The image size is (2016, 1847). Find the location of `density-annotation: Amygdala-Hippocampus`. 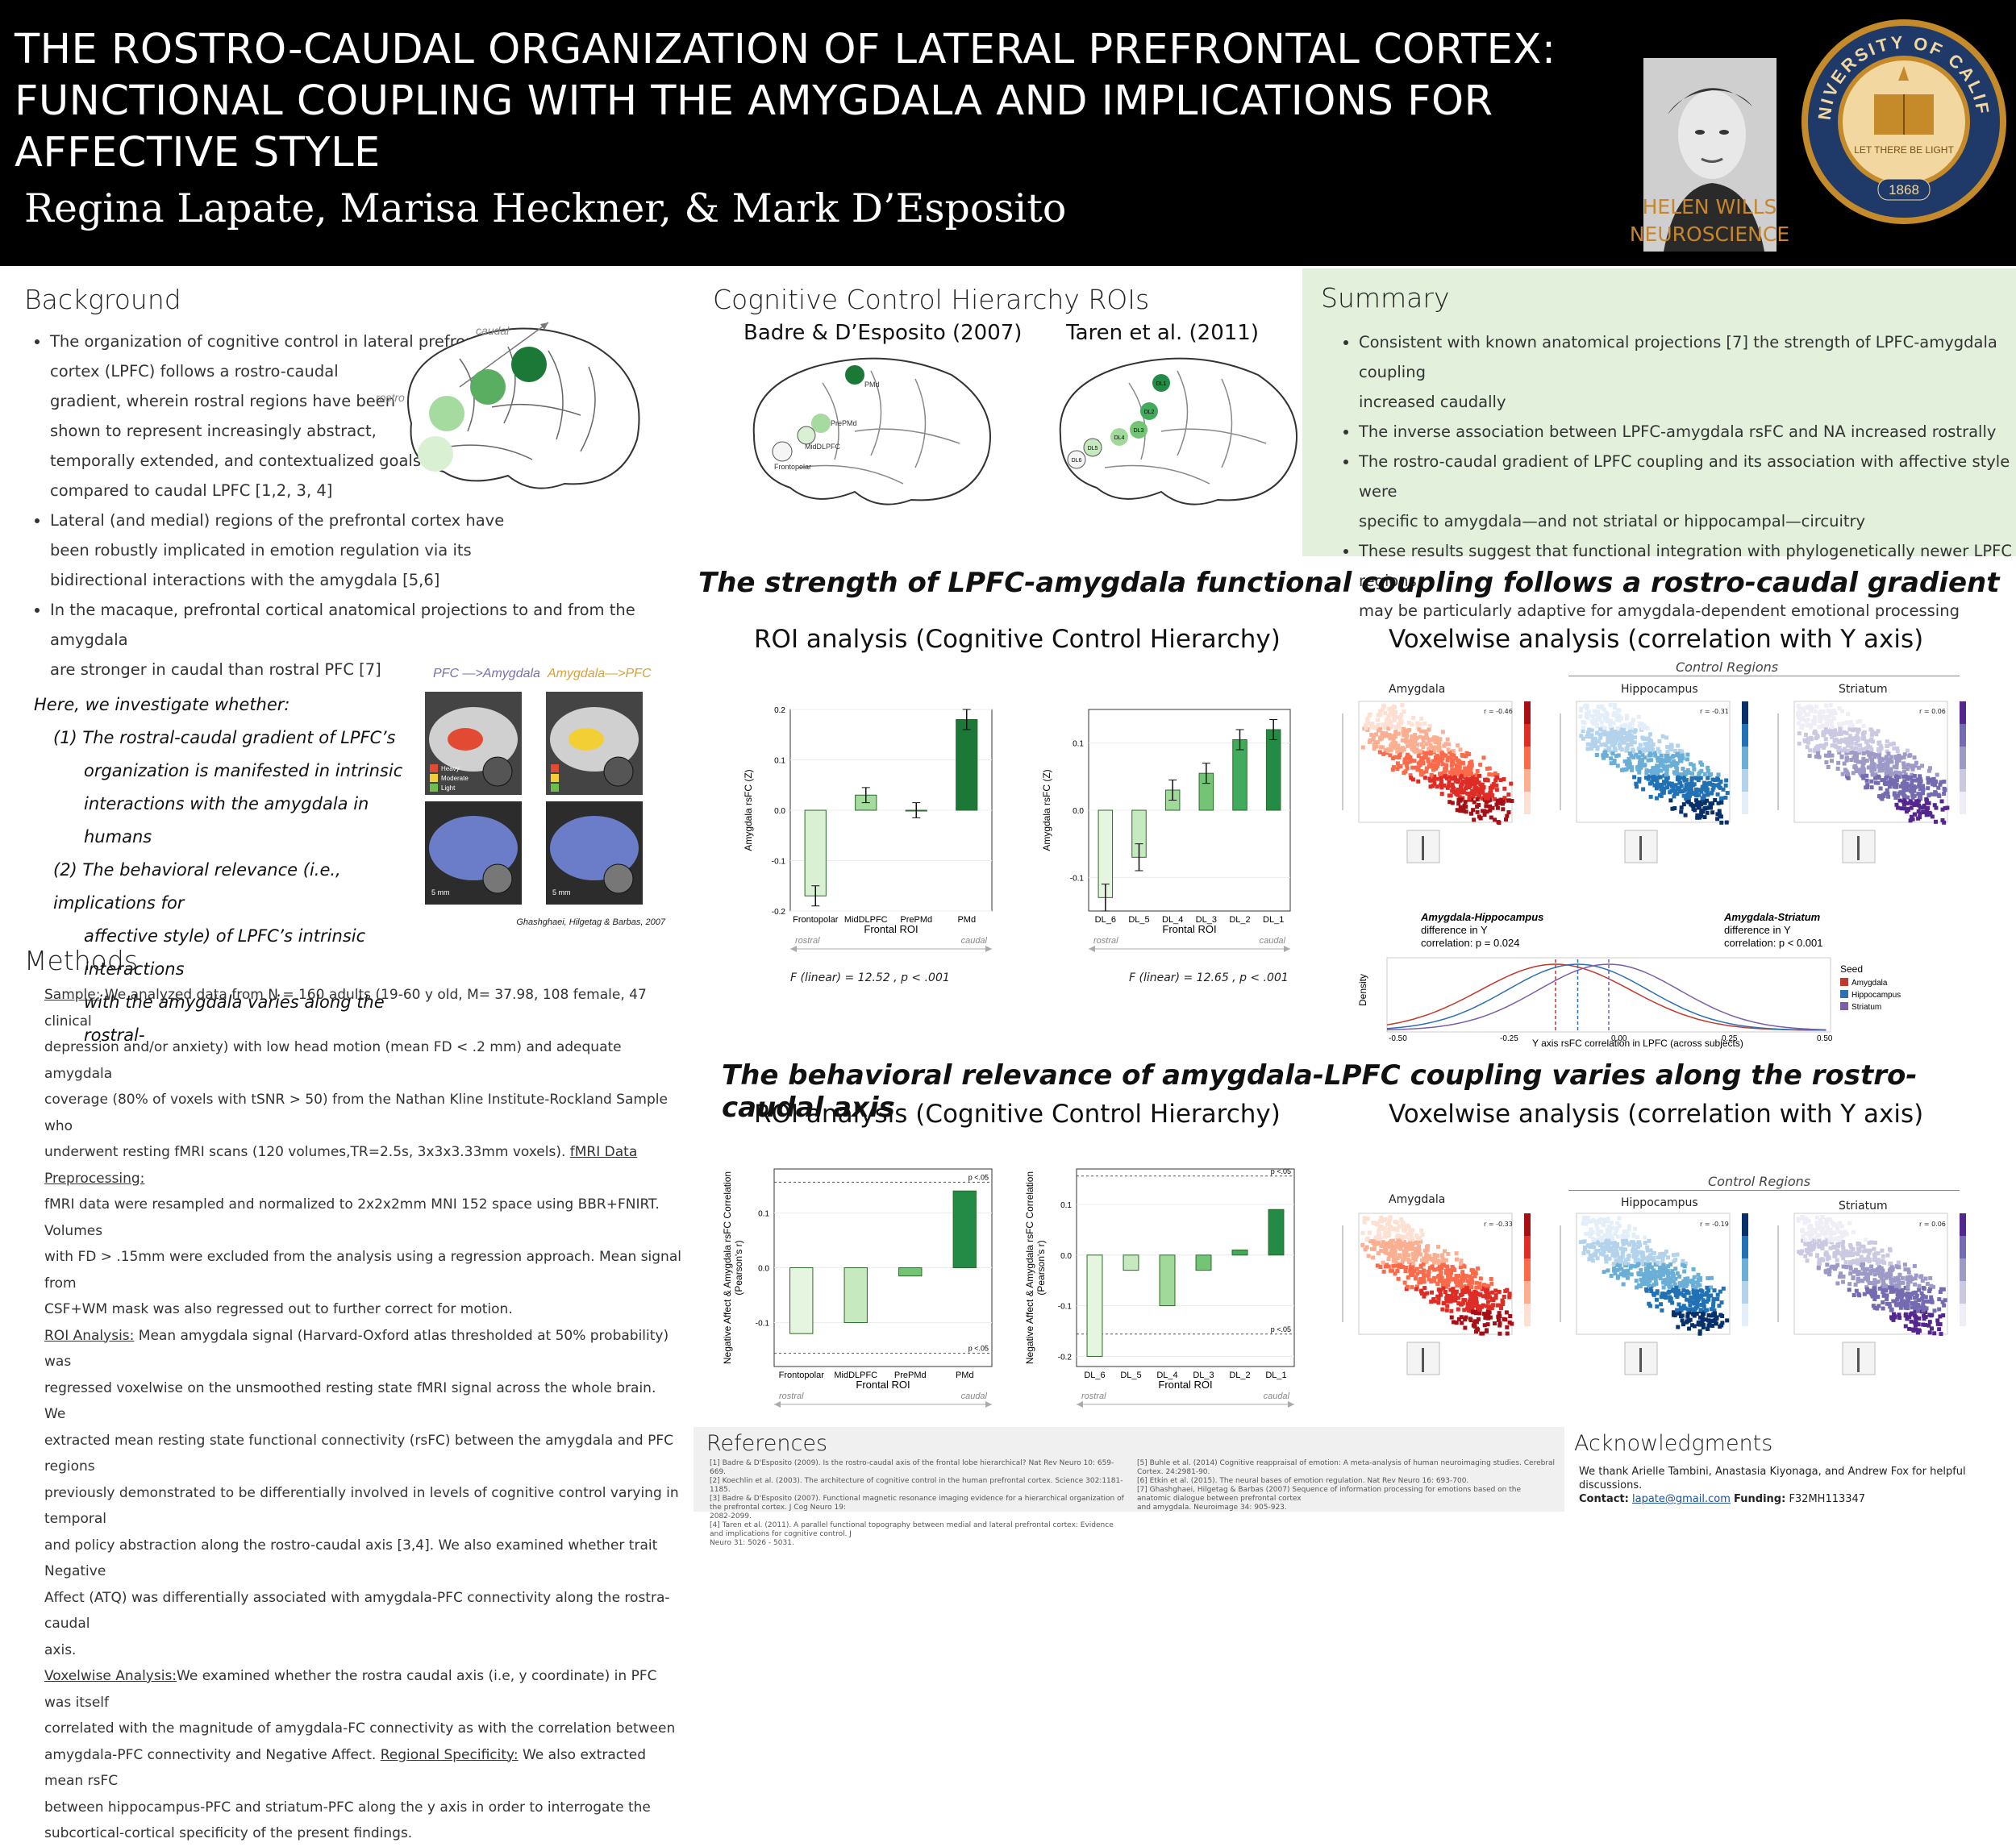

density-annotation: Amygdala-Hippocampus is located at coordinates (1482, 917).